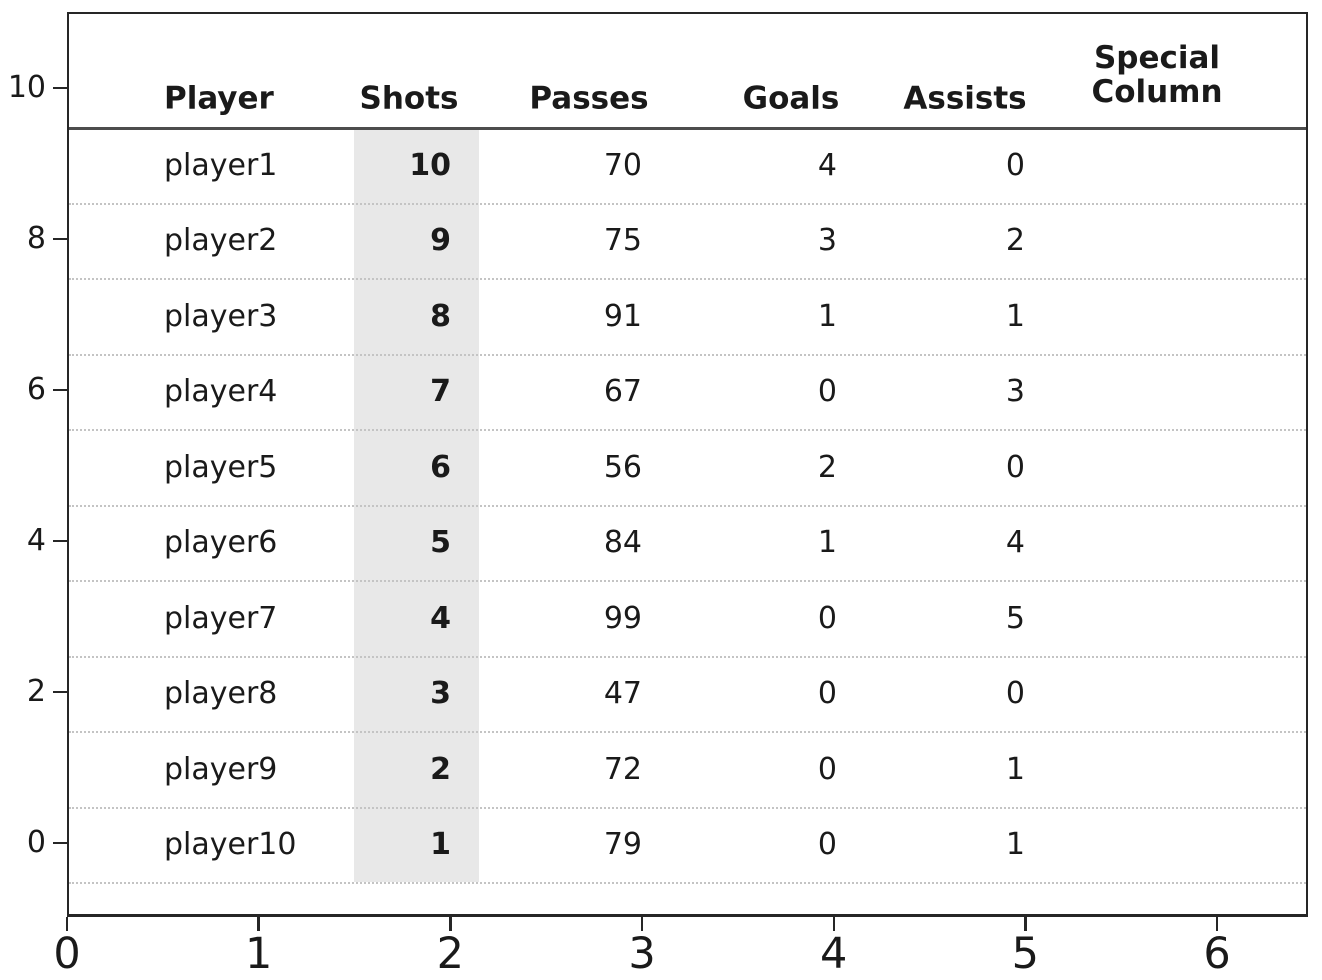  I want to click on row-label: player7, so click(221, 618).